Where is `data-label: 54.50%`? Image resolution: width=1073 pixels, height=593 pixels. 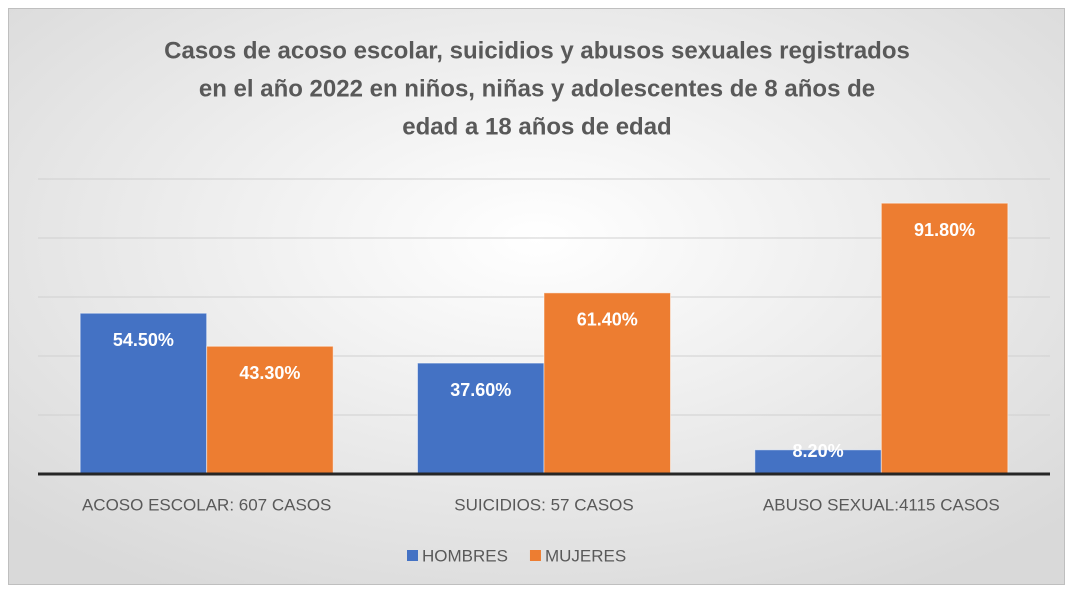 data-label: 54.50% is located at coordinates (143, 340).